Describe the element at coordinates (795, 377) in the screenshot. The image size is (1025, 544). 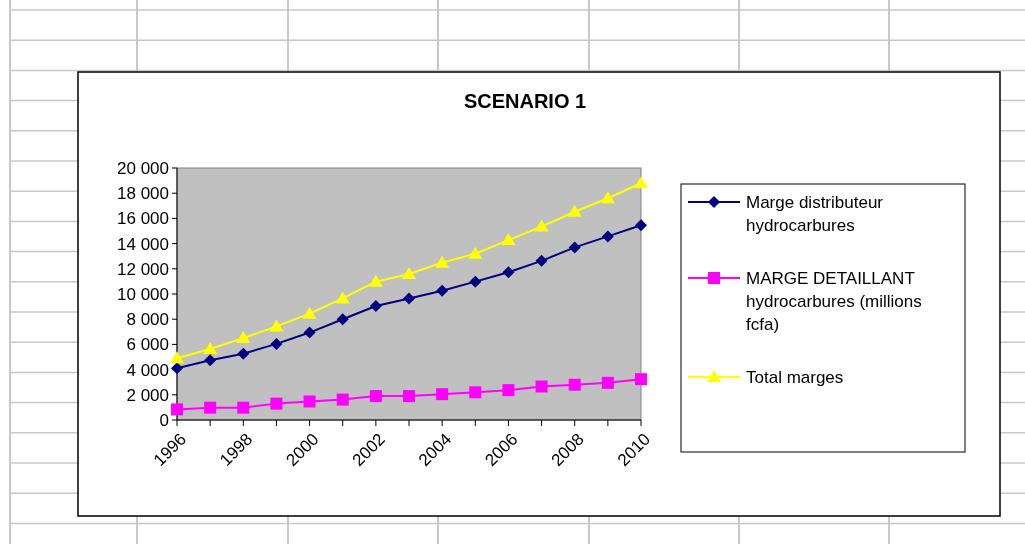
I see `legend-label: Total marges` at that location.